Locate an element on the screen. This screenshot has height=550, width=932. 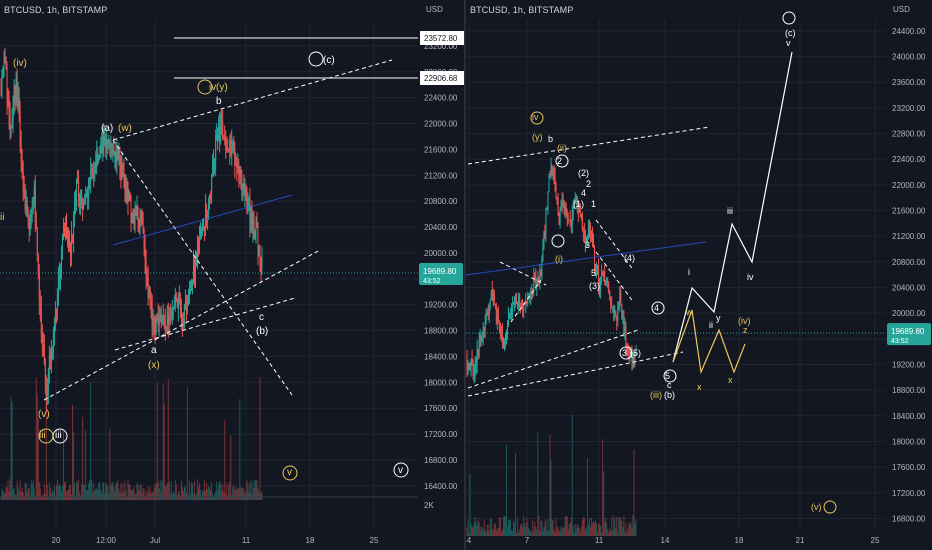
wave-label: c is located at coordinates (669, 385).